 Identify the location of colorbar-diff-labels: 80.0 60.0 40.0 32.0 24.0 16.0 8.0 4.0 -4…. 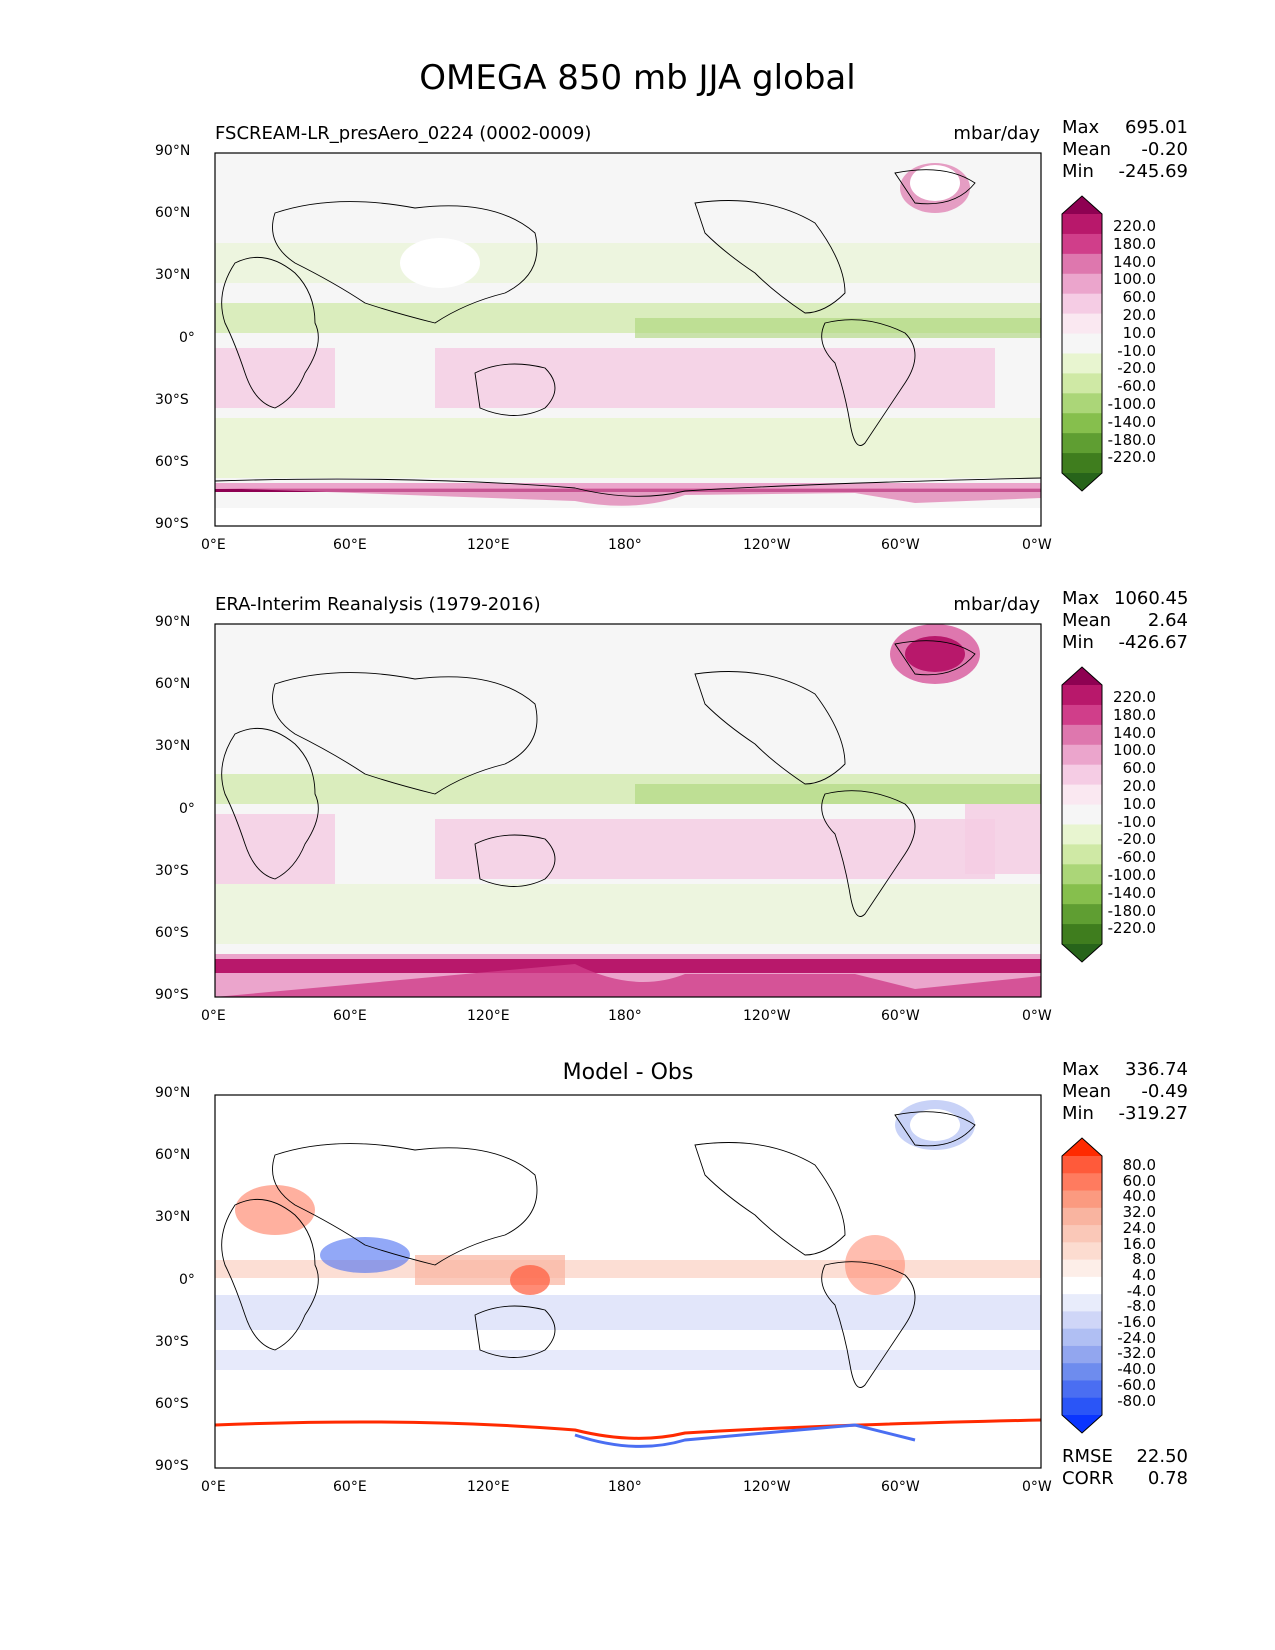
(1136, 1283).